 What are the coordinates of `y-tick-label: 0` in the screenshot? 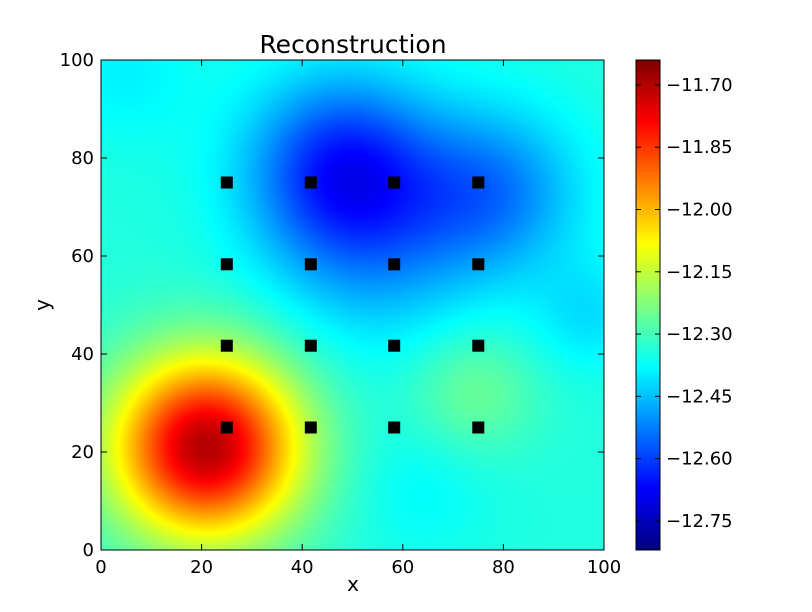 It's located at (88, 550).